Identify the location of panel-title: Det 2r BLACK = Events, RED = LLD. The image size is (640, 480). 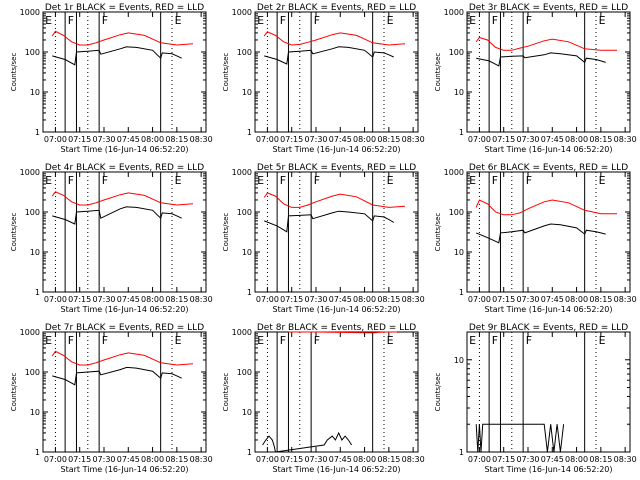
(336, 8).